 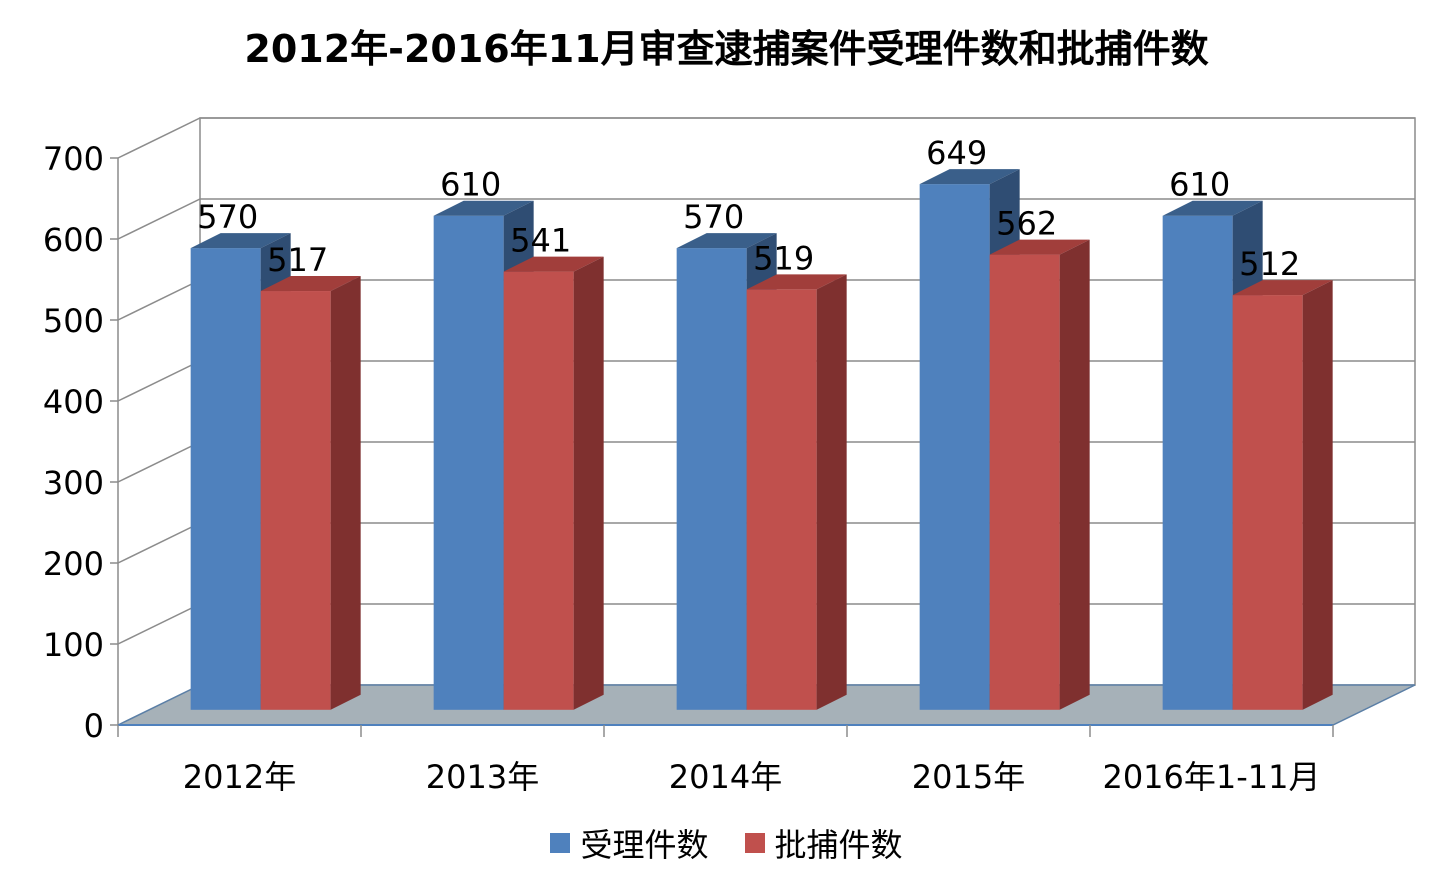 What do you see at coordinates (239, 777) in the screenshot?
I see `x-tick-label: 2012年` at bounding box center [239, 777].